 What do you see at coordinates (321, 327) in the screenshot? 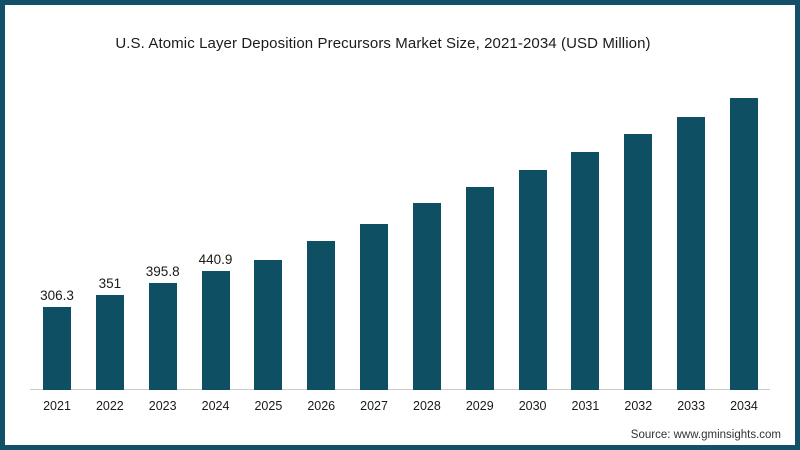
I see `bar-2026: 2026` at bounding box center [321, 327].